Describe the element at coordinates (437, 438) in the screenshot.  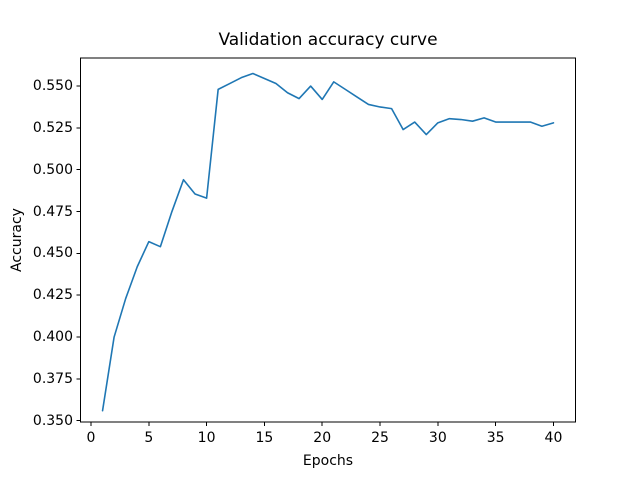
I see `x-tick-label: 30` at that location.